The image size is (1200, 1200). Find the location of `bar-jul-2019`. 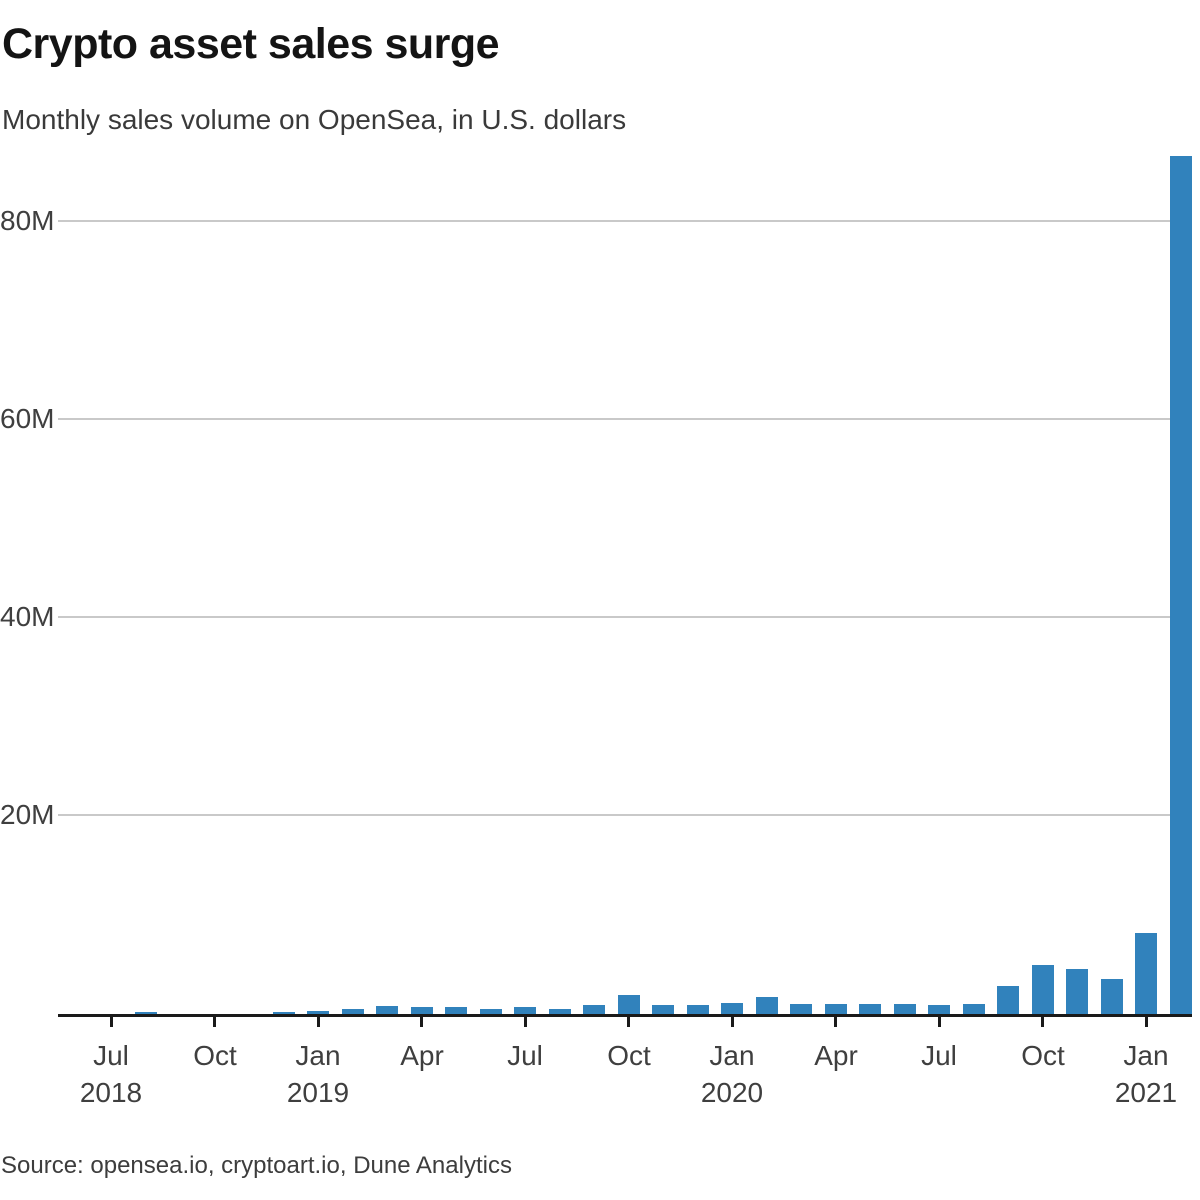

bar-jul-2019 is located at coordinates (525, 1011).